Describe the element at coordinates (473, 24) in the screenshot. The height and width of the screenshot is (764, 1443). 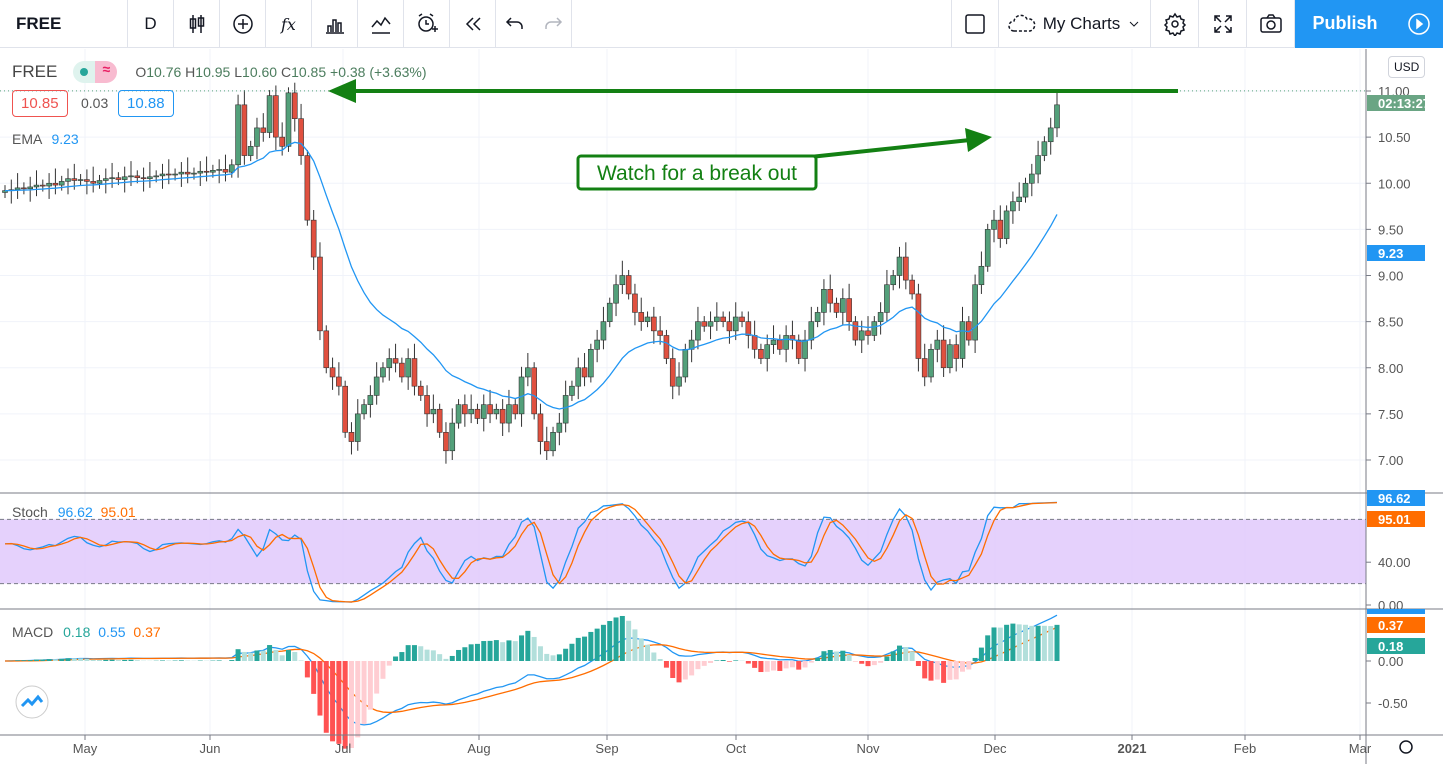
I see `replay-icon` at that location.